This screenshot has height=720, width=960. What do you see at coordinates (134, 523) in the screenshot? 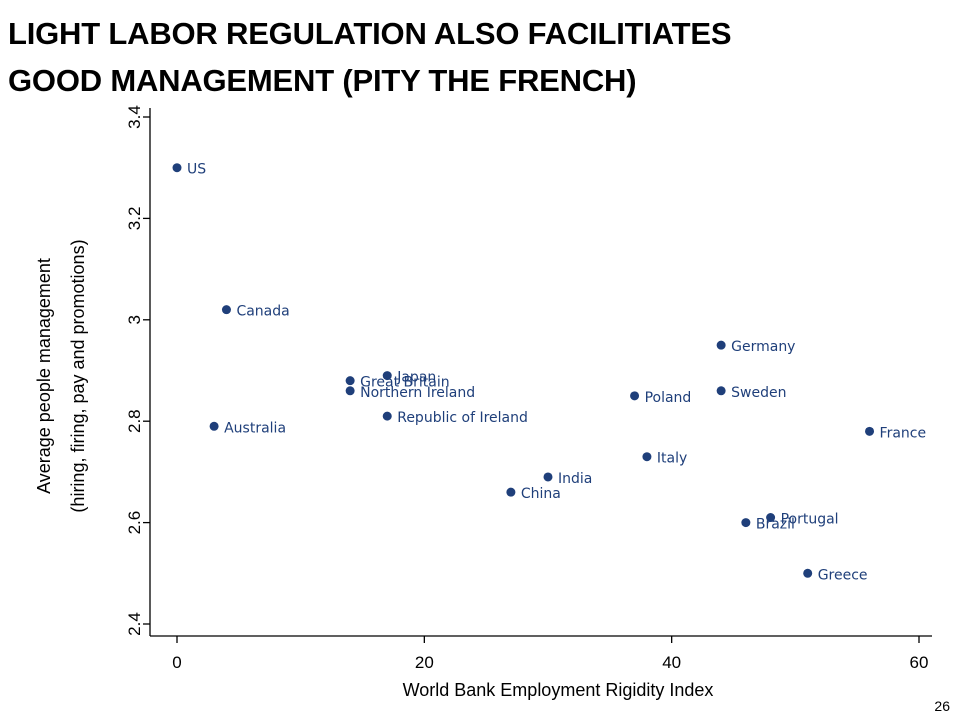
I see `y-tick-label: 2.6` at bounding box center [134, 523].